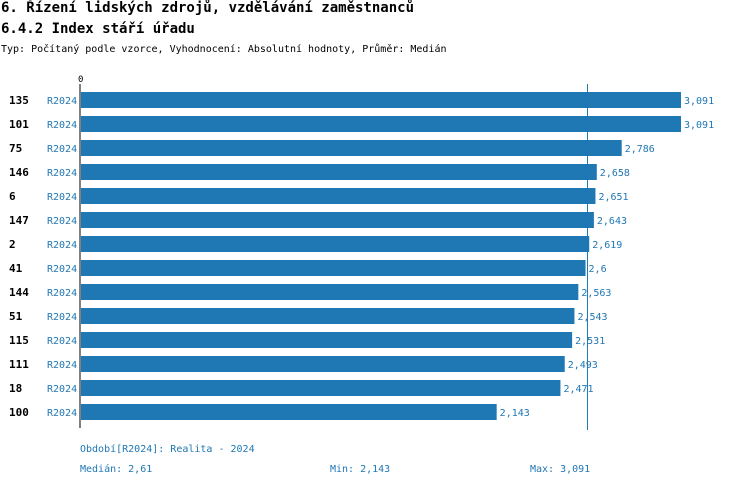 The height and width of the screenshot is (488, 750). What do you see at coordinates (19, 292) in the screenshot?
I see `category-label: 144` at bounding box center [19, 292].